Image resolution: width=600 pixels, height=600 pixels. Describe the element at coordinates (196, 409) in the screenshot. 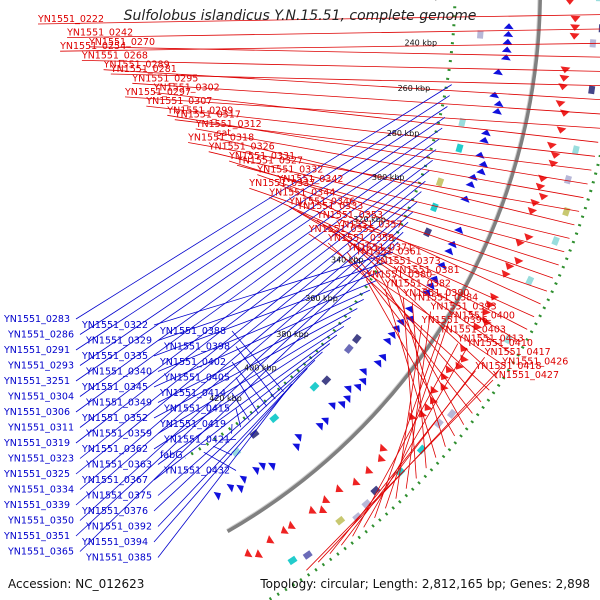

I see `inner-gene-label: YN1551_0415` at that location.